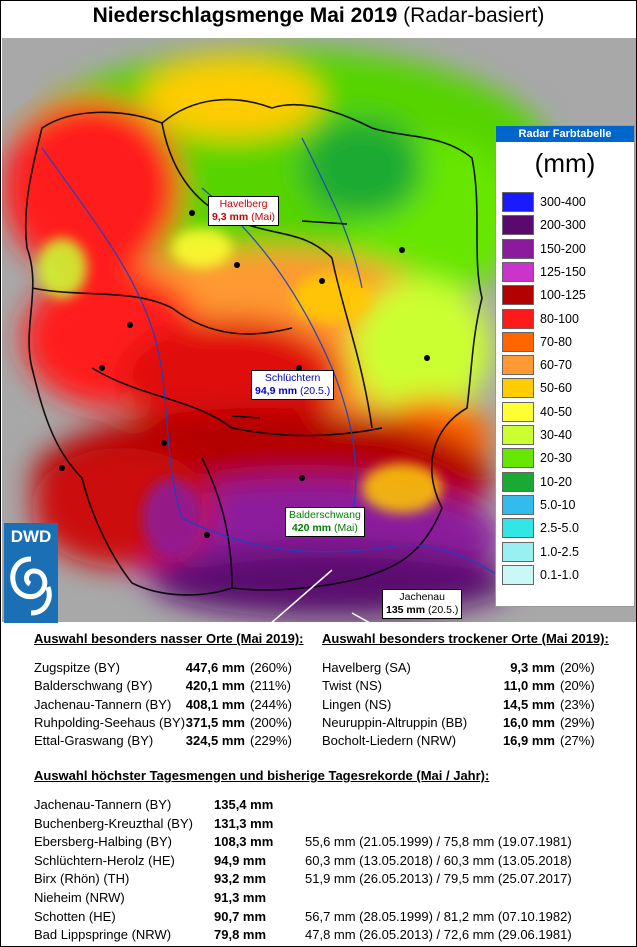 The width and height of the screenshot is (637, 947). I want to click on legend-entry: 10-20, so click(566, 481).